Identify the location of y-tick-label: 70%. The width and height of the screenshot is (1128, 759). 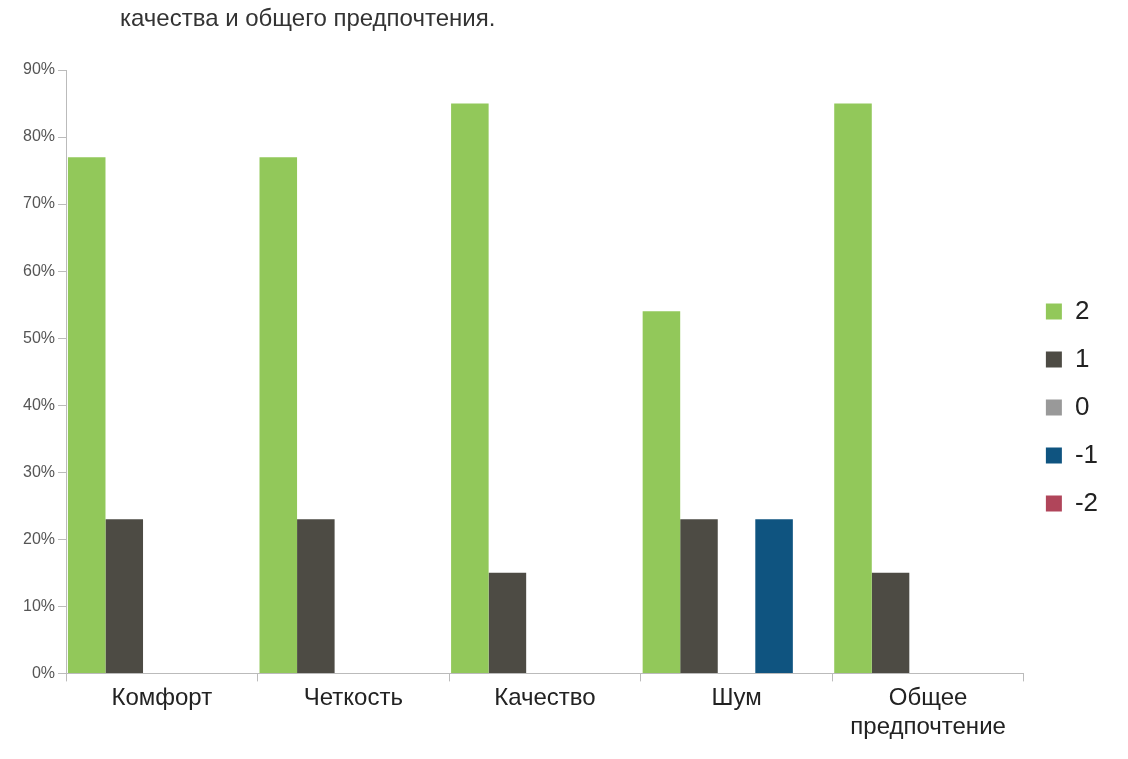
(39, 203).